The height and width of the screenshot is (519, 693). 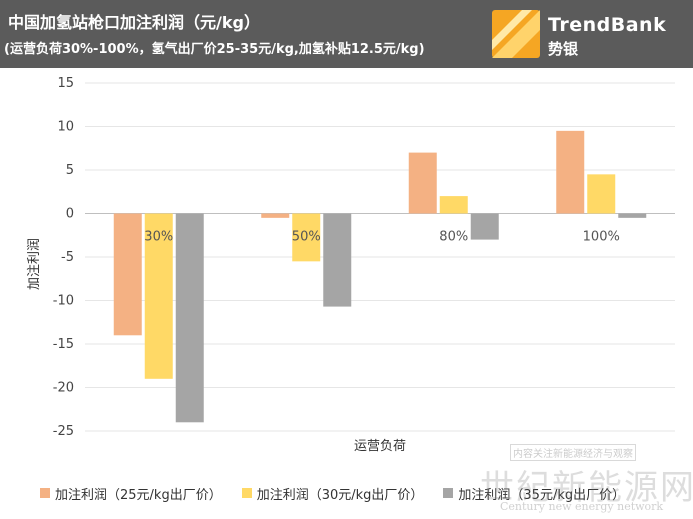 I want to click on brand-logo: TrendBank 势银, so click(x=587, y=36).